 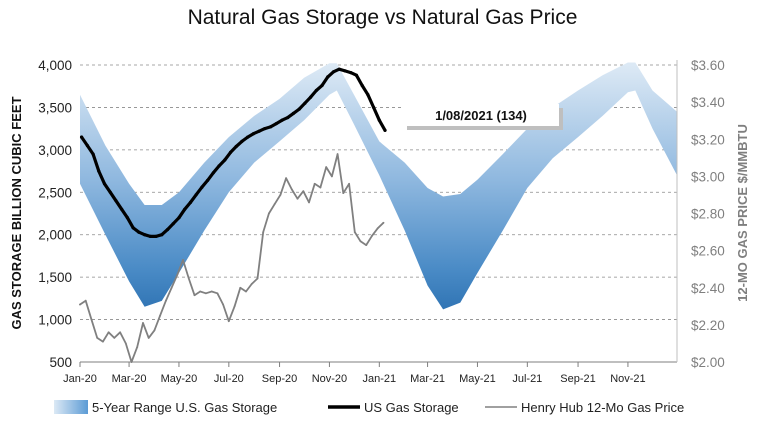 I want to click on x-tick-label: Nov-21, so click(x=627, y=379).